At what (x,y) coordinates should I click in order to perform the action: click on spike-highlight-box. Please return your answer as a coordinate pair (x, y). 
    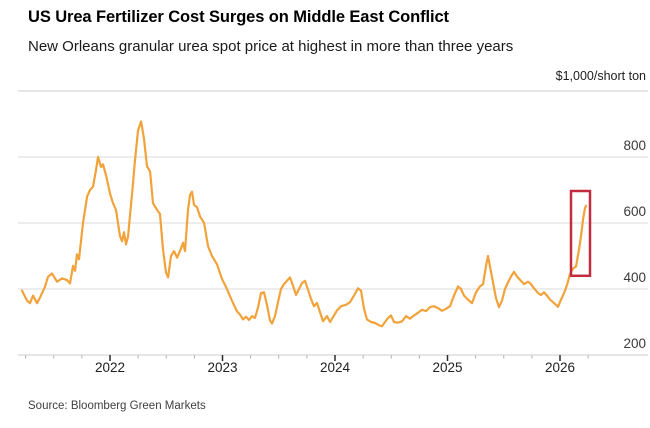
    Looking at the image, I should click on (580, 233).